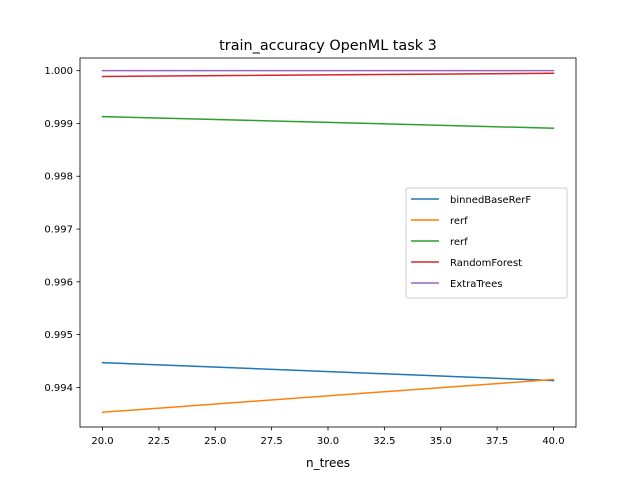 This screenshot has height=480, width=640. What do you see at coordinates (58, 230) in the screenshot?
I see `y-tick-label: 0.997` at bounding box center [58, 230].